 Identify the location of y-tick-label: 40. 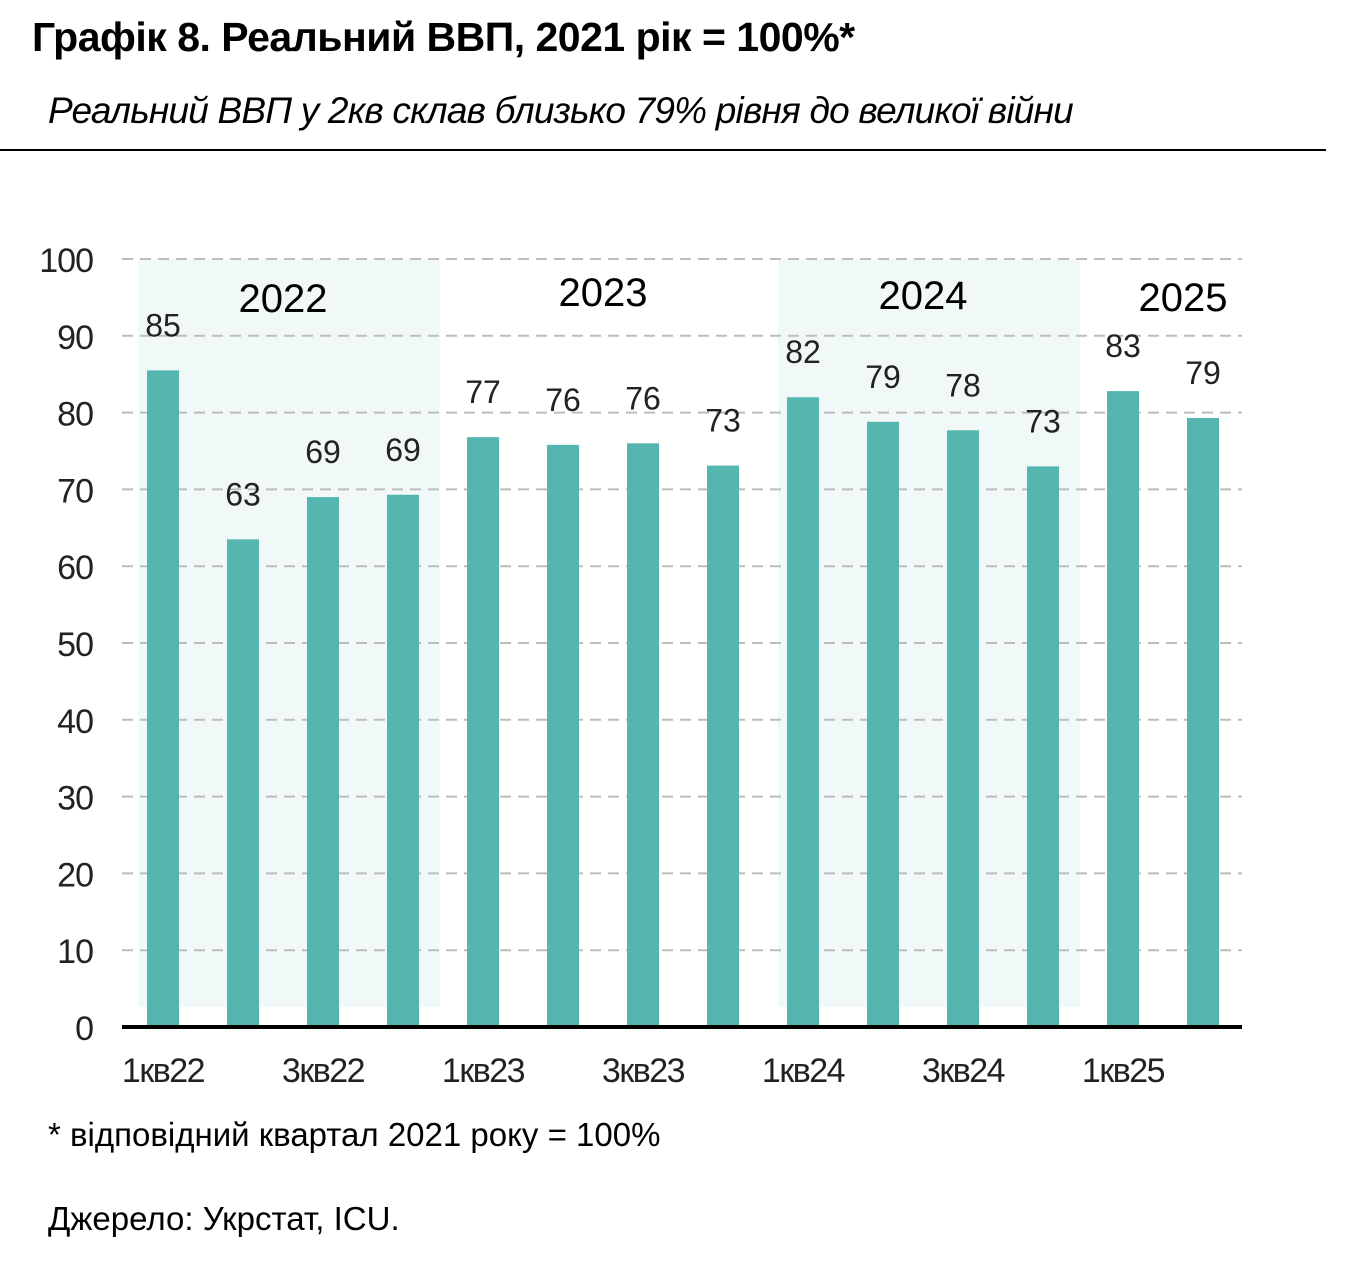
(75, 722).